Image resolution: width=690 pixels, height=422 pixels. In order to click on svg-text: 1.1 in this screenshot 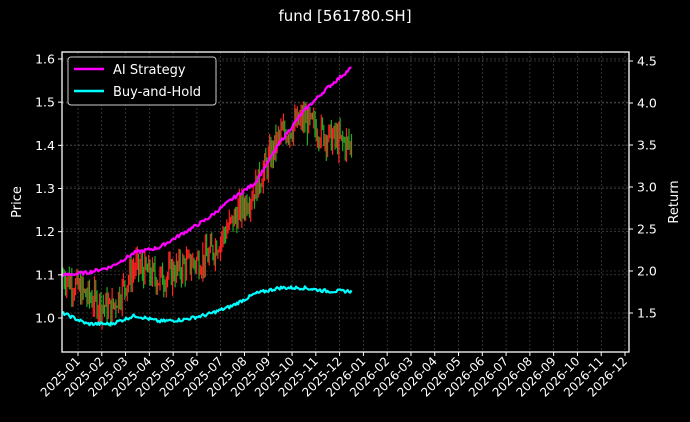, I will do `click(45, 274)`.